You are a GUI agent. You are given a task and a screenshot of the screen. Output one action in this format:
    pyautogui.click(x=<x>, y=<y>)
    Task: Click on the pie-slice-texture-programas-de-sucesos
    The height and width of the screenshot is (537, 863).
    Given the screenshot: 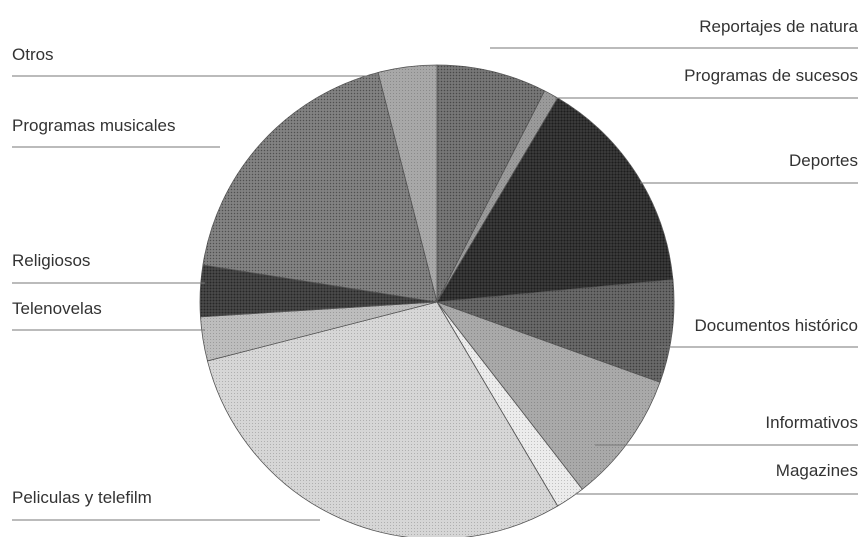 What is the action you would take?
    pyautogui.click(x=497, y=196)
    